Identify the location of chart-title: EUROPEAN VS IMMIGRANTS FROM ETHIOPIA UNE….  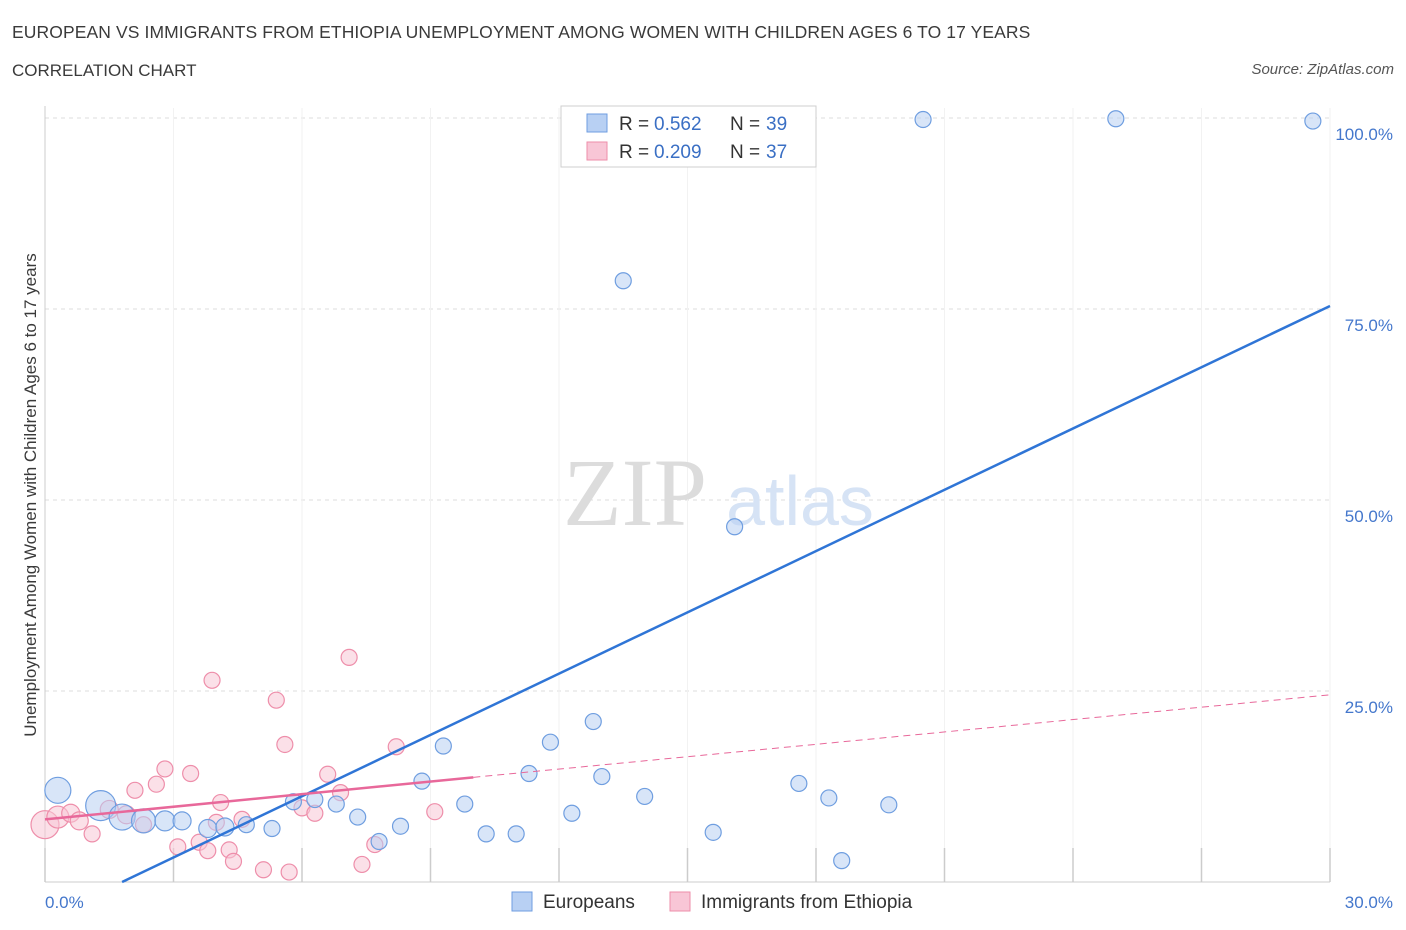
(521, 32).